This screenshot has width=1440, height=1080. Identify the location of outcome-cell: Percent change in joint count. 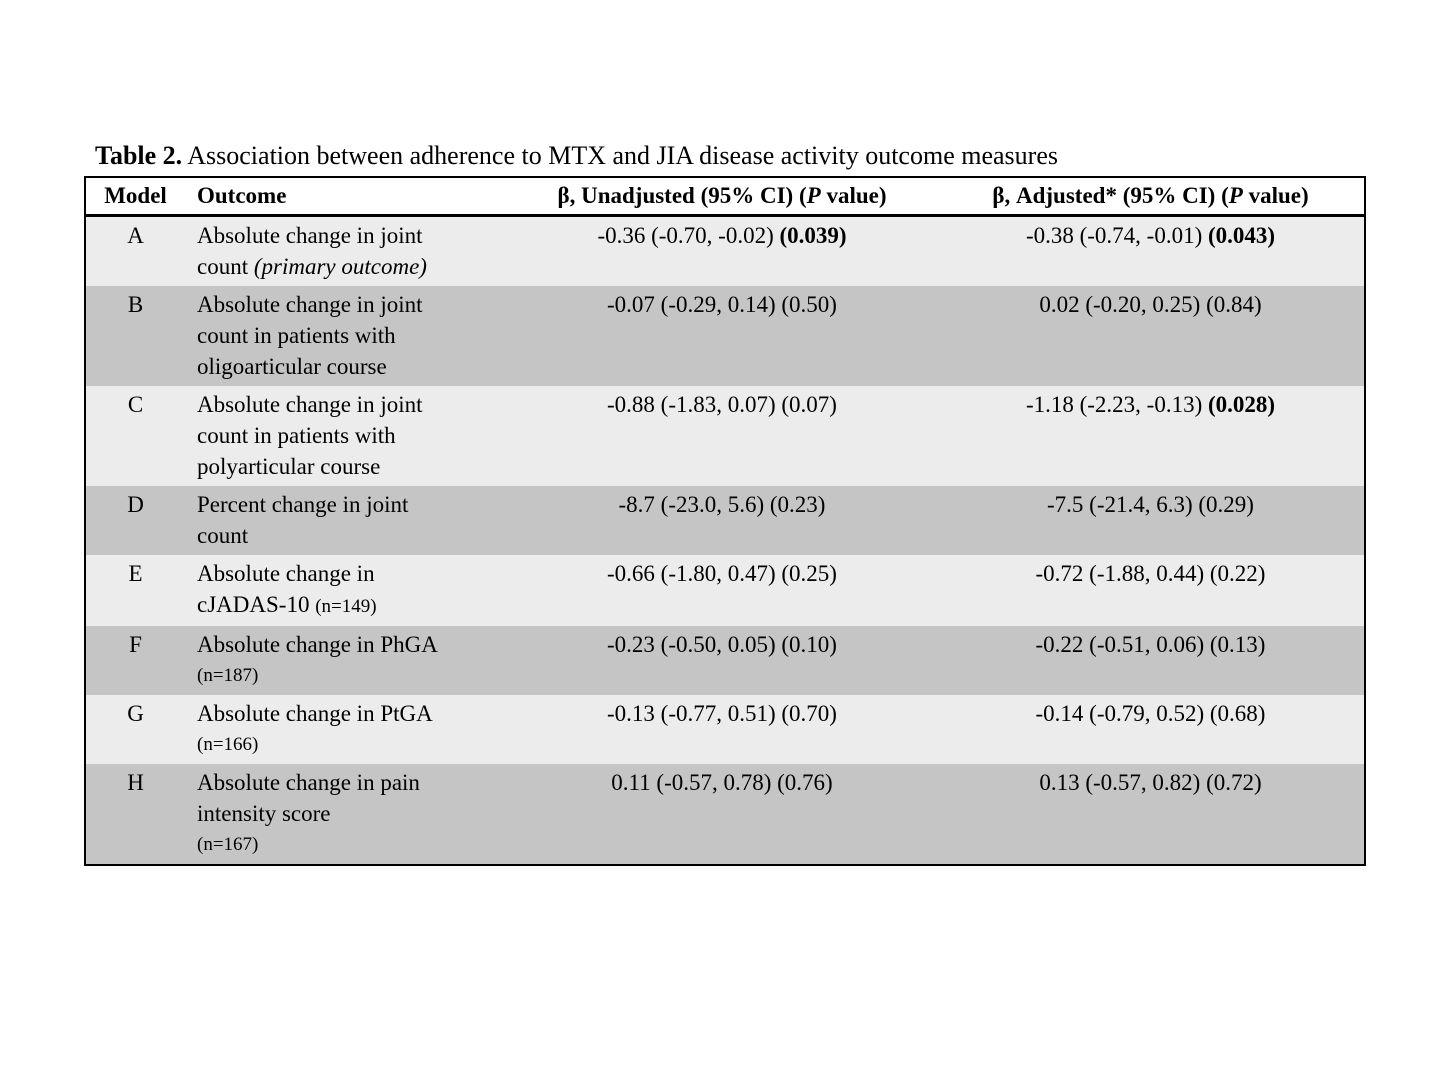
(346, 520).